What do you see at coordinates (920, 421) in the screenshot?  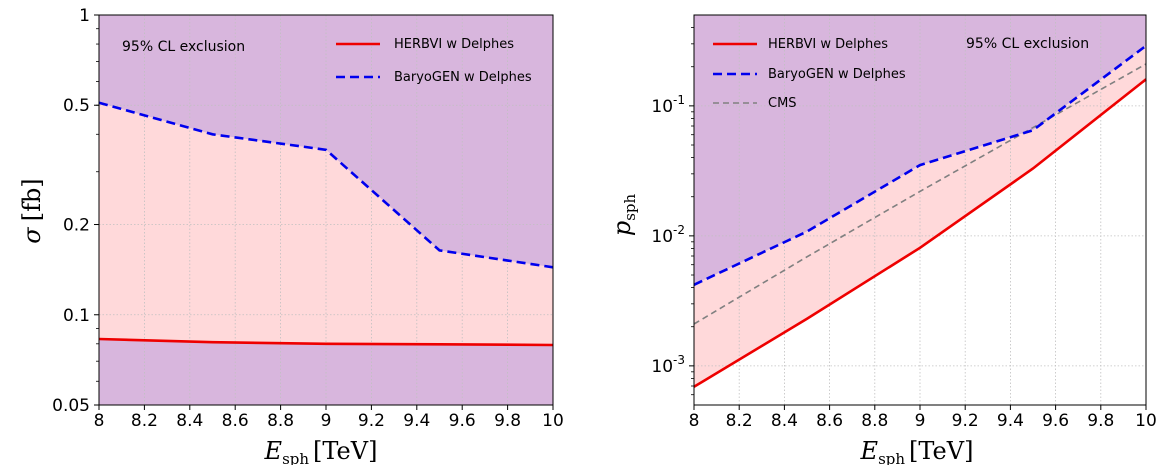 I see `right-x-tick-label: 9` at bounding box center [920, 421].